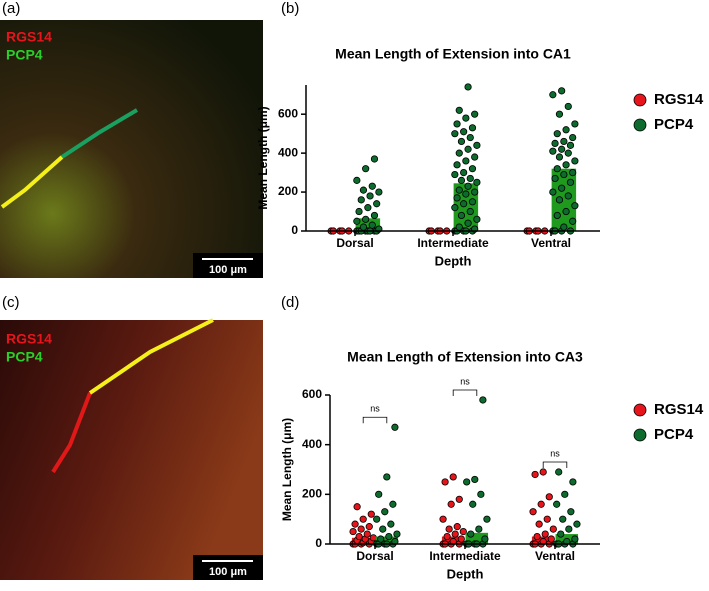 This screenshot has width=709, height=591. I want to click on legend-marker, so click(640, 410).